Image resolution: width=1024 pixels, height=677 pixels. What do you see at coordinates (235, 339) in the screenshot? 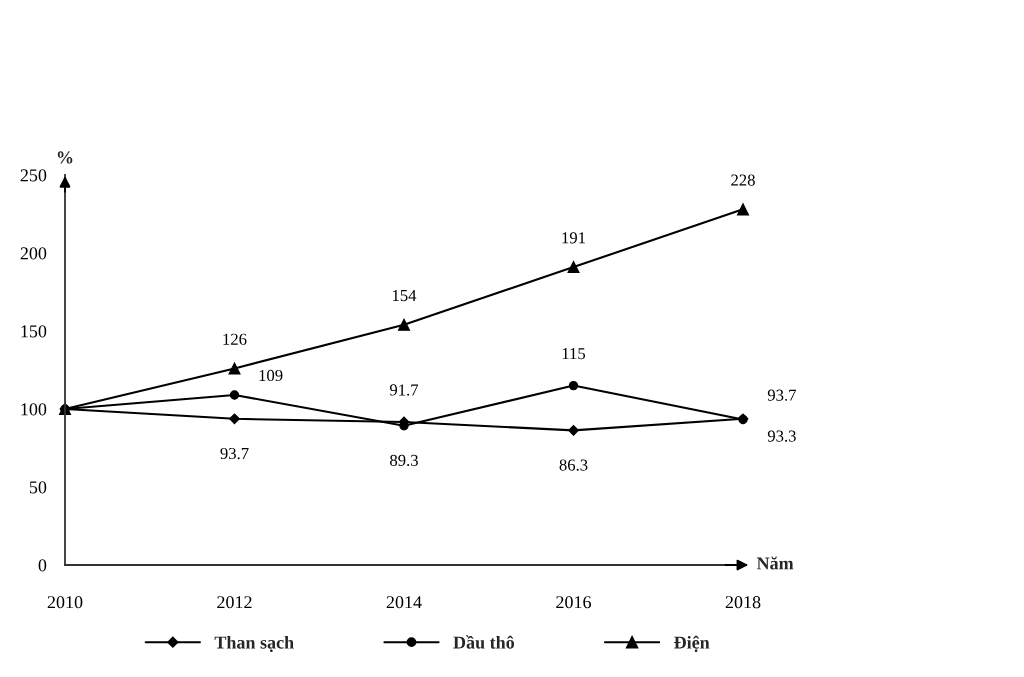
I see `data-label: 126` at bounding box center [235, 339].